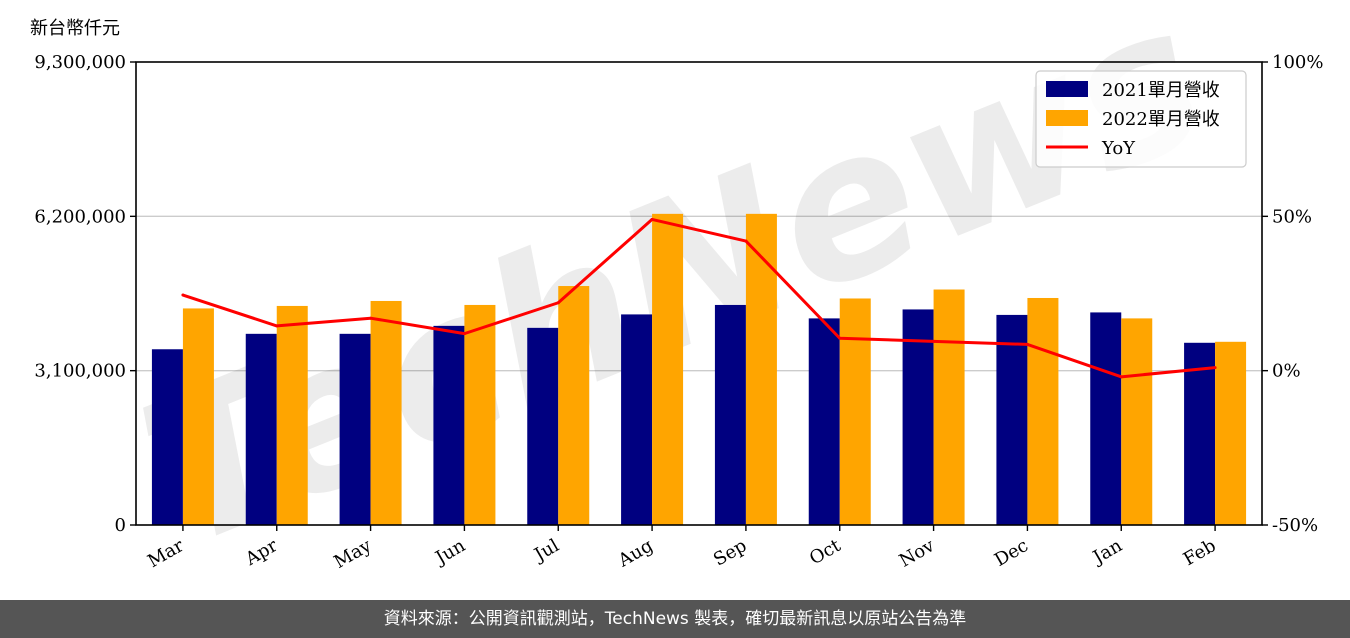  I want to click on legend-label-0: 2021單月營收, so click(1161, 90).